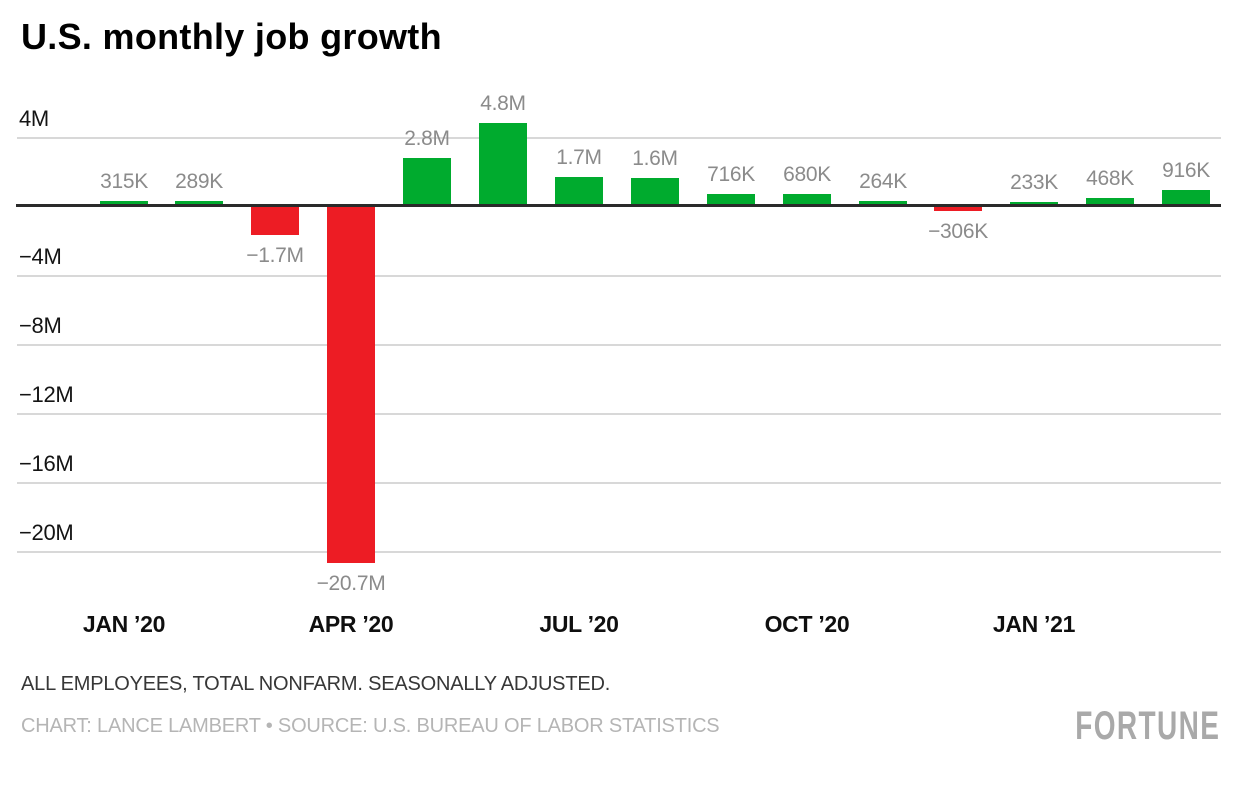  Describe the element at coordinates (124, 181) in the screenshot. I see `bar-value-label: 315K` at that location.